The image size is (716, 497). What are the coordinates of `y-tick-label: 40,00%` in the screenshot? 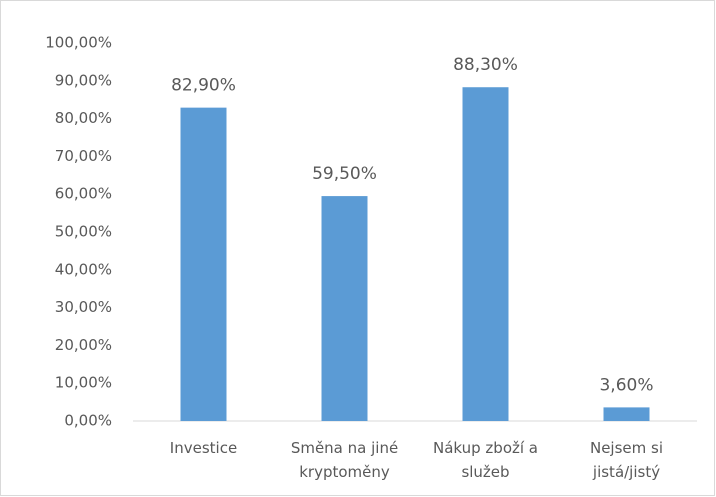 It's located at (83, 269).